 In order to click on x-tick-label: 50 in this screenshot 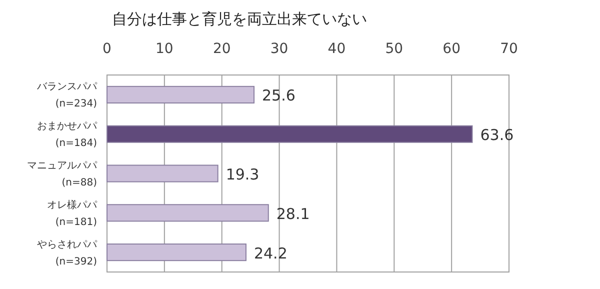, I will do `click(394, 49)`.